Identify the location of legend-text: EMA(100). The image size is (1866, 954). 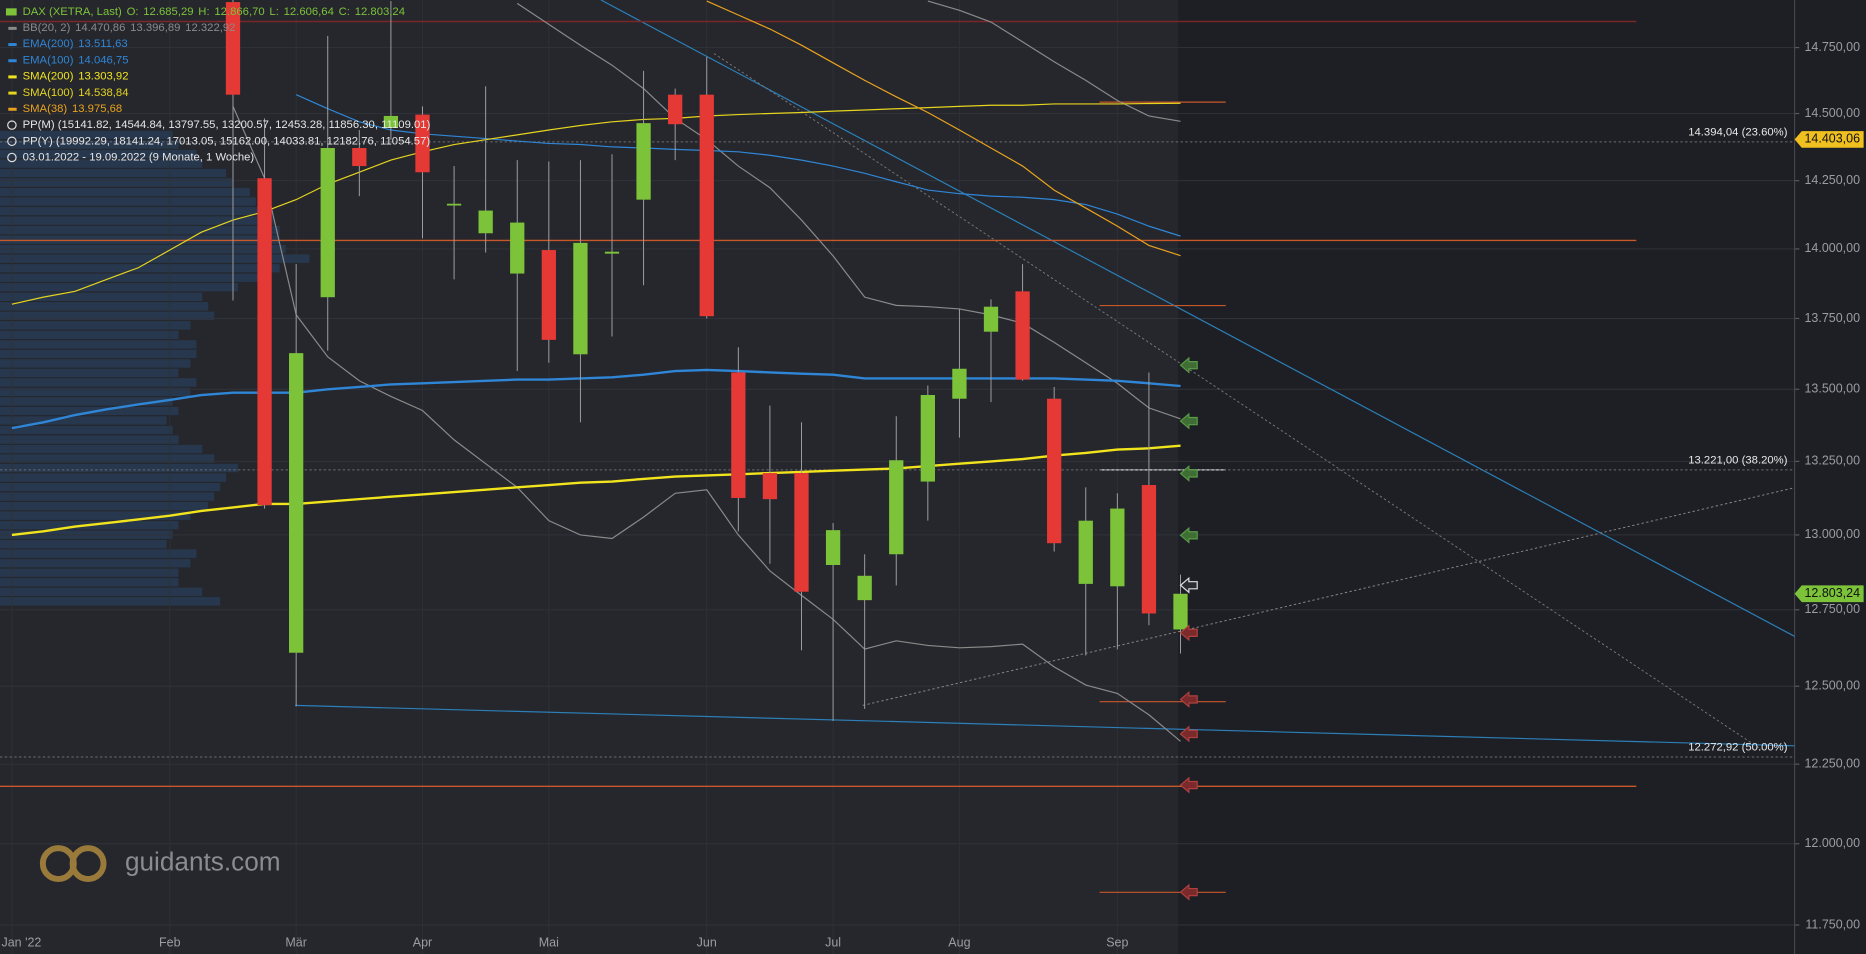
(48, 60).